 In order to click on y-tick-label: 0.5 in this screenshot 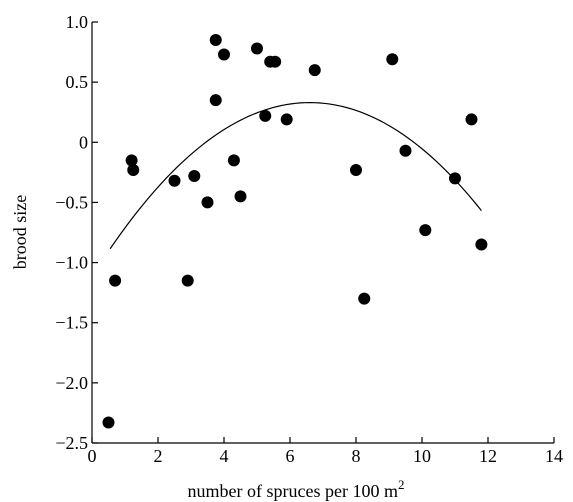, I will do `click(77, 82)`.